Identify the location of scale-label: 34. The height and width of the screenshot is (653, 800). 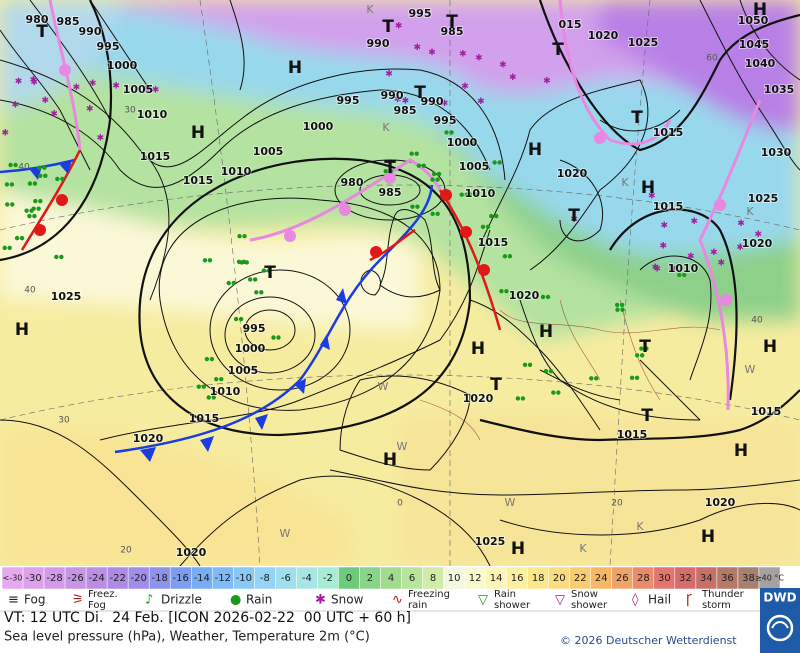
(706, 578).